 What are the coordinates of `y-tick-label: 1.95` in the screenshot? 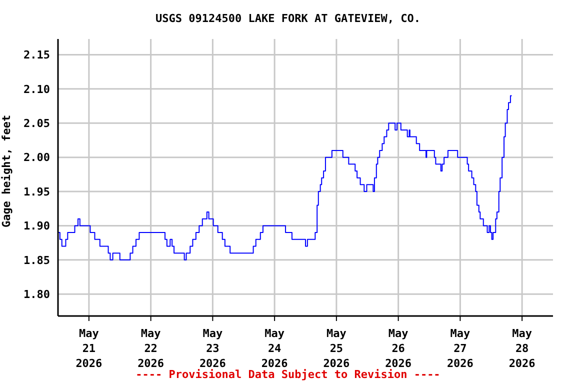 It's located at (37, 191).